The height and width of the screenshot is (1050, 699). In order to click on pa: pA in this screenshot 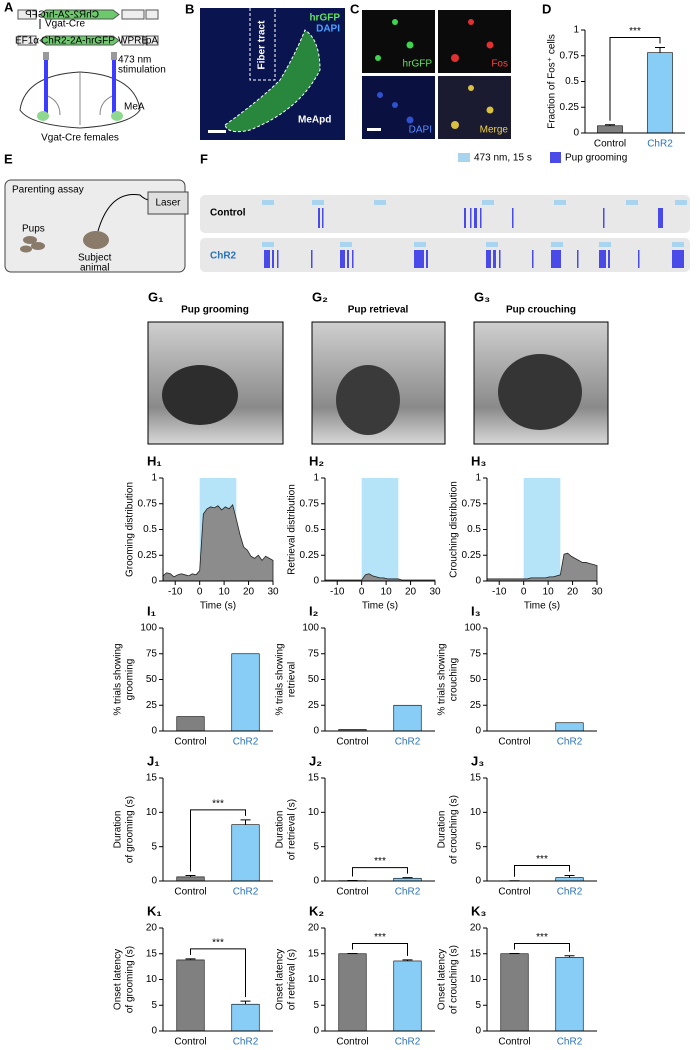, I will do `click(152, 41)`.